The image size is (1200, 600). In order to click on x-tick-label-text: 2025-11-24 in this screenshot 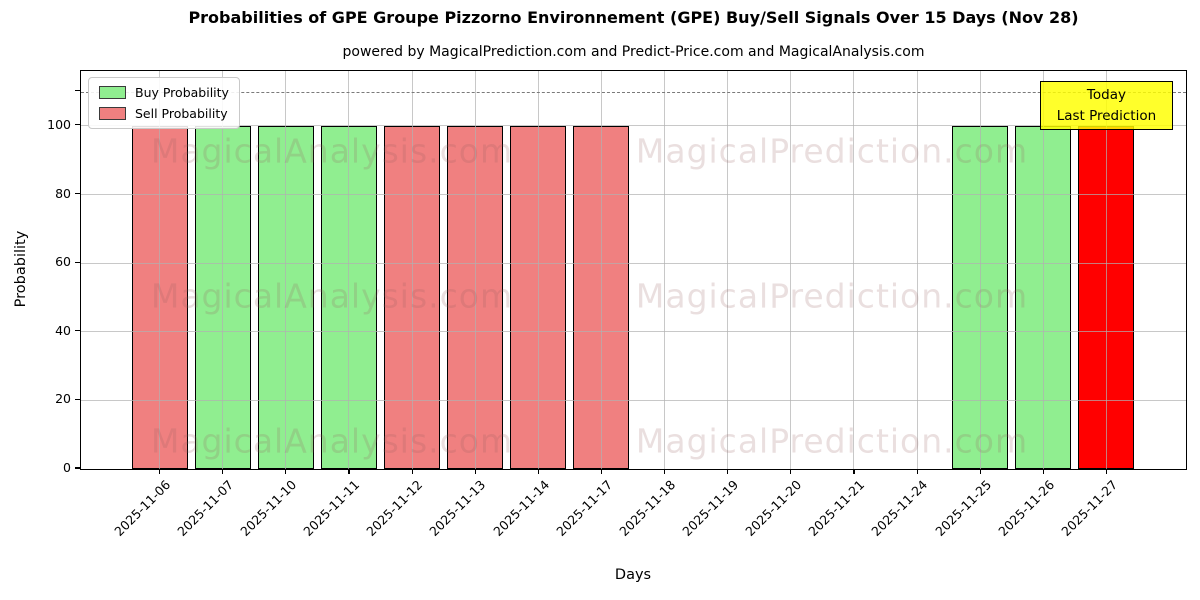, I will do `click(899, 508)`.